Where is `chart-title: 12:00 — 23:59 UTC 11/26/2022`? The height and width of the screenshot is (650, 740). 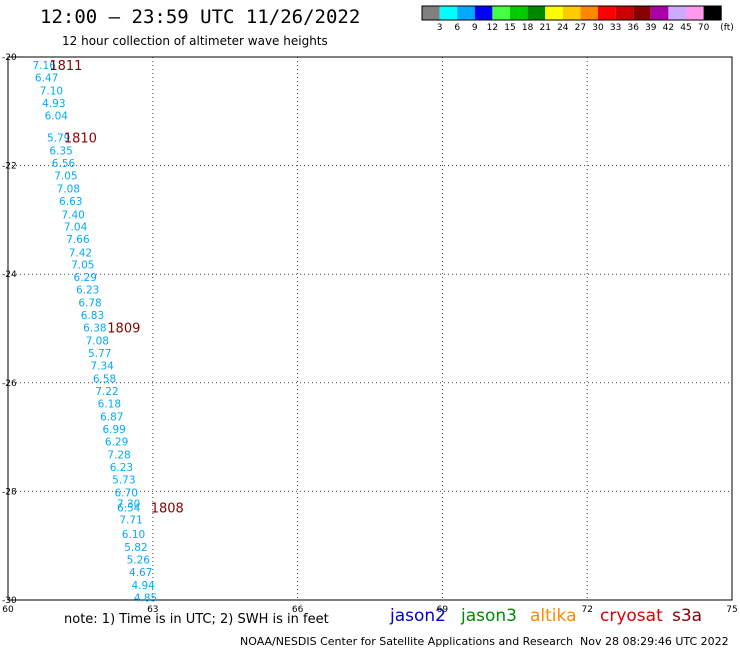 chart-title: 12:00 — 23:59 UTC 11/26/2022 is located at coordinates (200, 17).